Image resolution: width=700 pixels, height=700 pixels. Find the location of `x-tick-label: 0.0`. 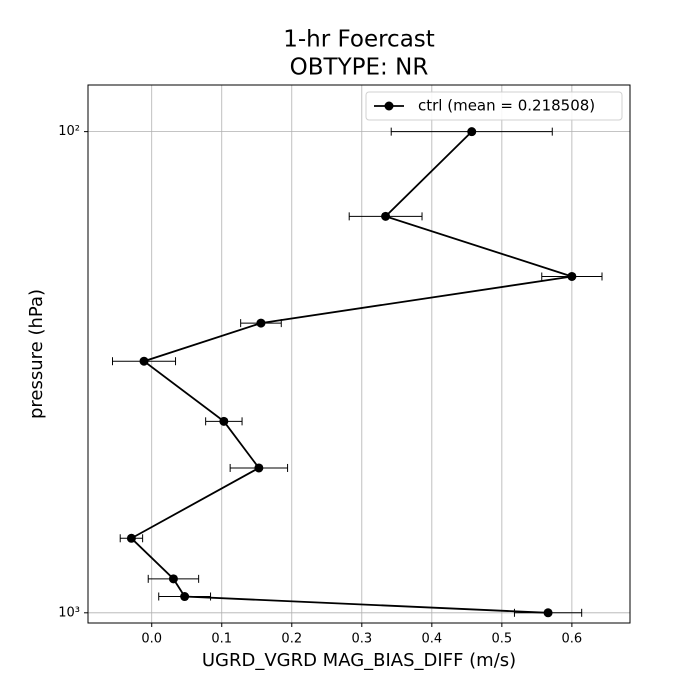

x-tick-label: 0.0 is located at coordinates (151, 639).